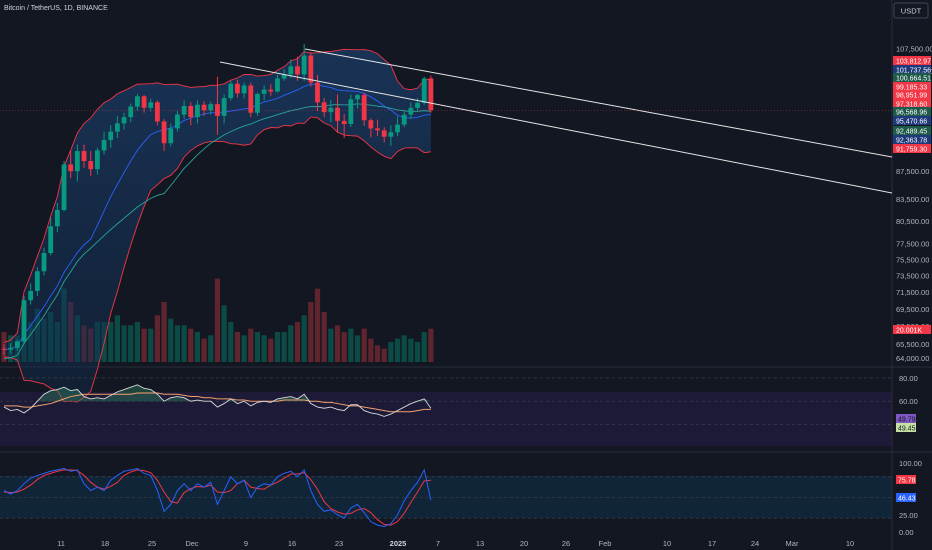  What do you see at coordinates (912, 95) in the screenshot?
I see `price-tag: 98,951.99` at bounding box center [912, 95].